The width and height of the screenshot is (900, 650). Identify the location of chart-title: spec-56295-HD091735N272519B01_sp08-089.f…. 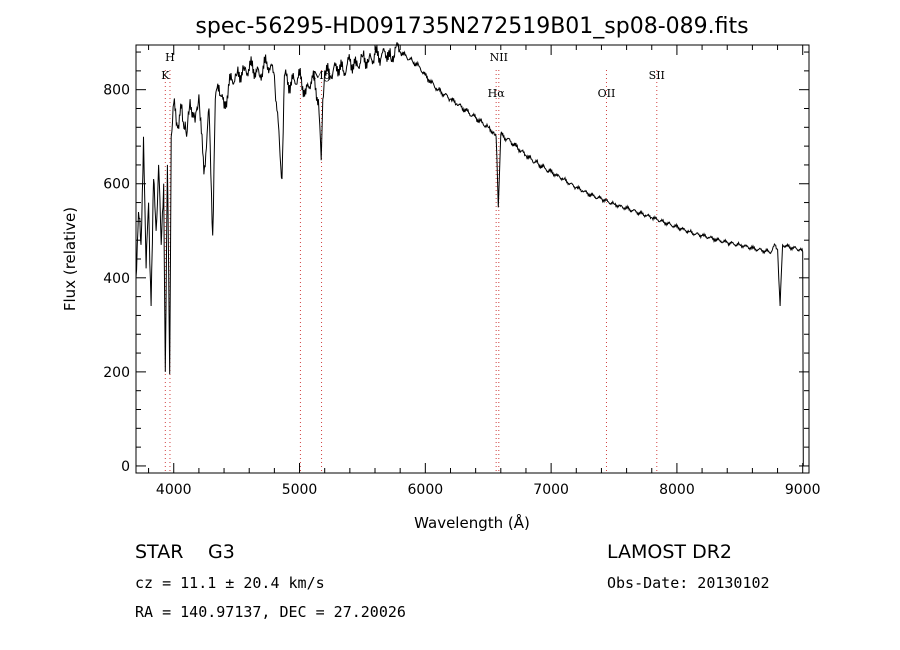
(471, 26).